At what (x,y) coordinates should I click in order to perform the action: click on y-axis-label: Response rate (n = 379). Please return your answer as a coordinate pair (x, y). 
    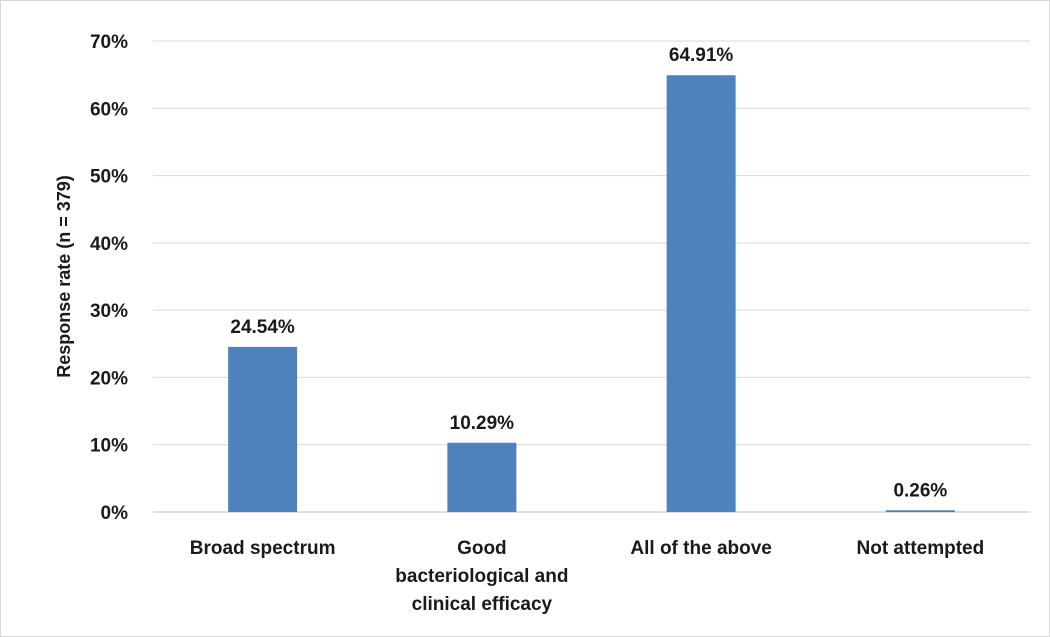
    Looking at the image, I should click on (64, 276).